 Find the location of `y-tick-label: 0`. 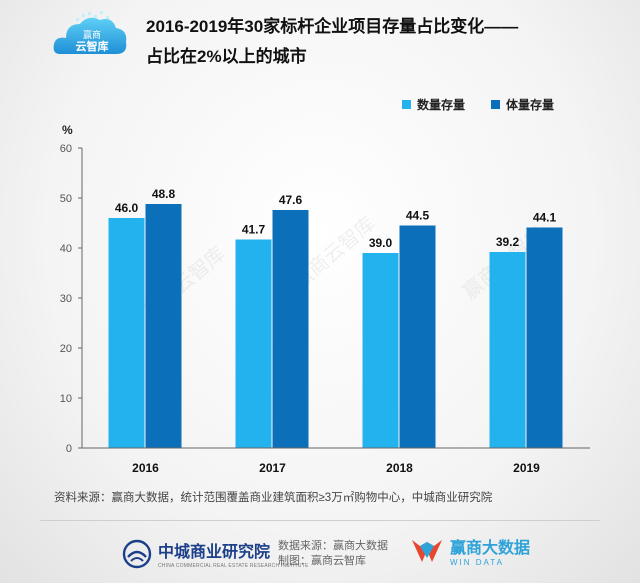

y-tick-label: 0 is located at coordinates (69, 449).